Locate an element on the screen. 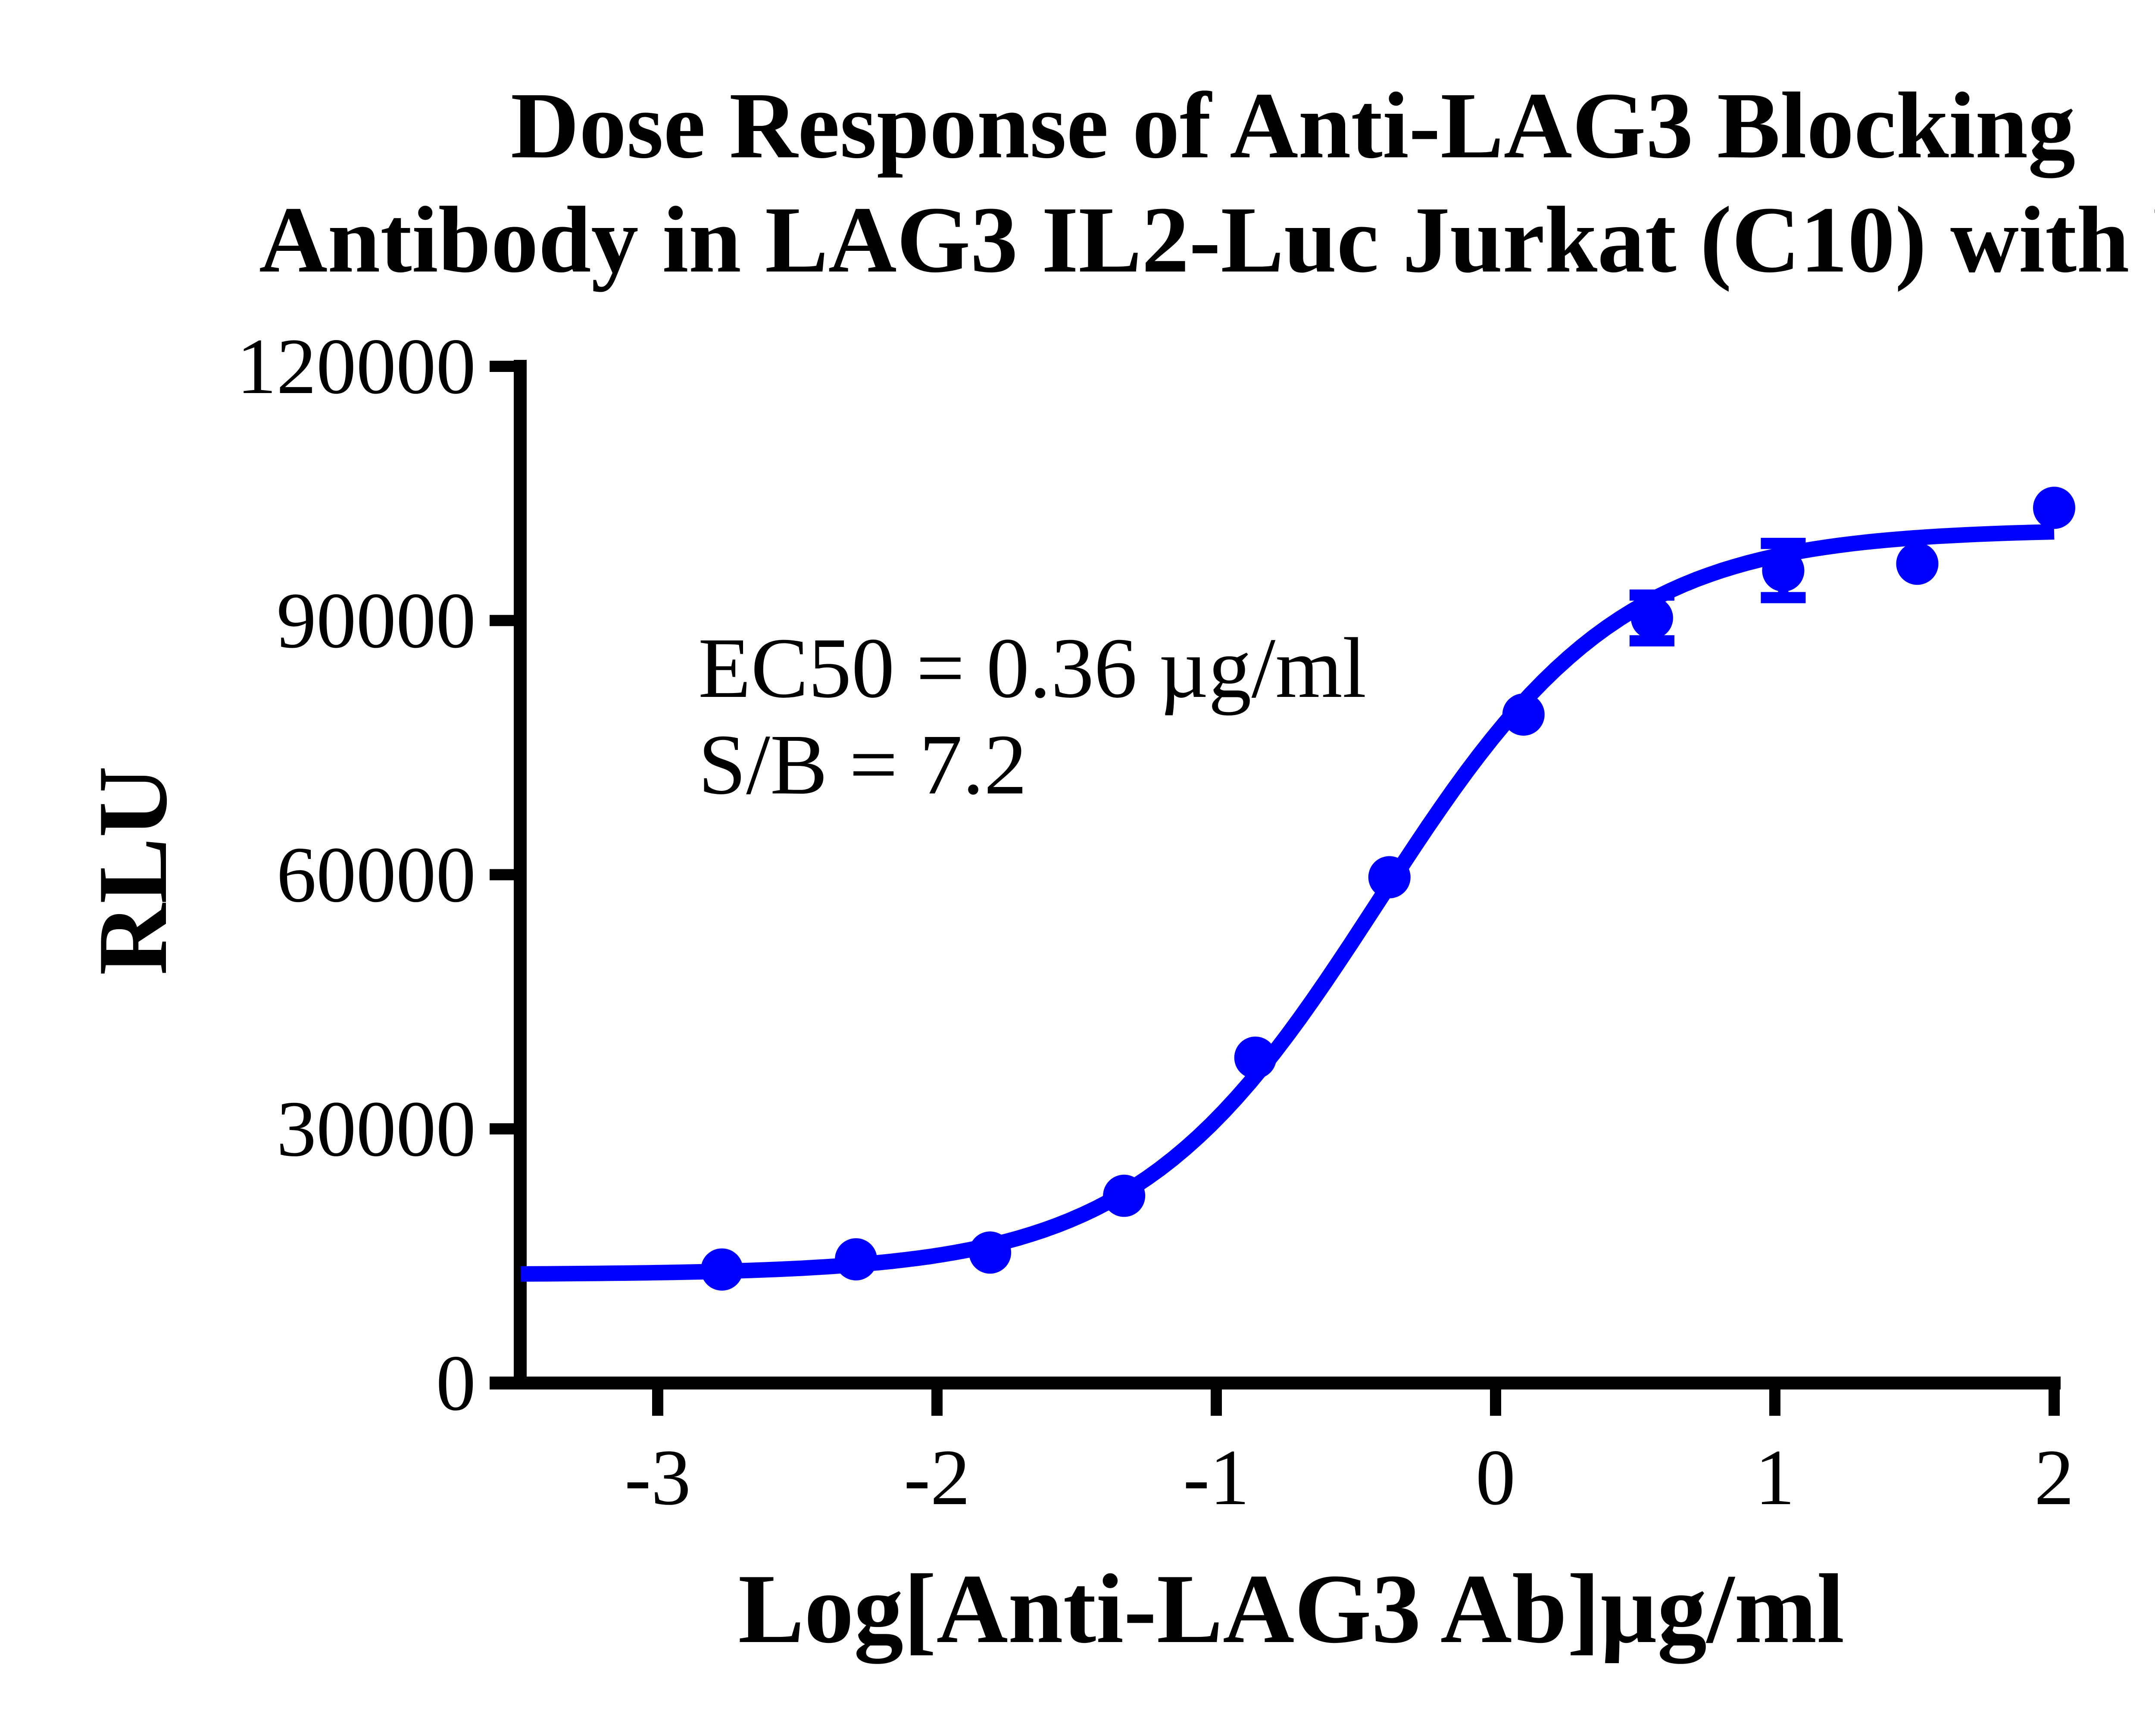 The width and height of the screenshot is (2155, 1736). x-axis-ticks is located at coordinates (1356, 1399).